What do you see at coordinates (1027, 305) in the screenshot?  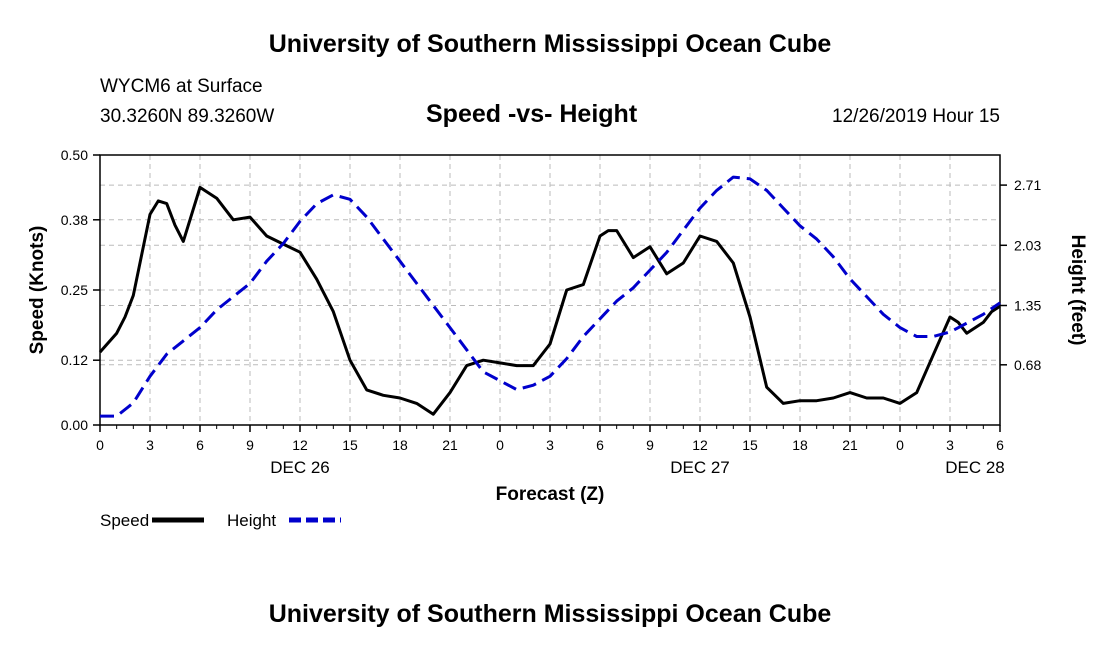 I see `y-tick-label-right: 1.35` at bounding box center [1027, 305].